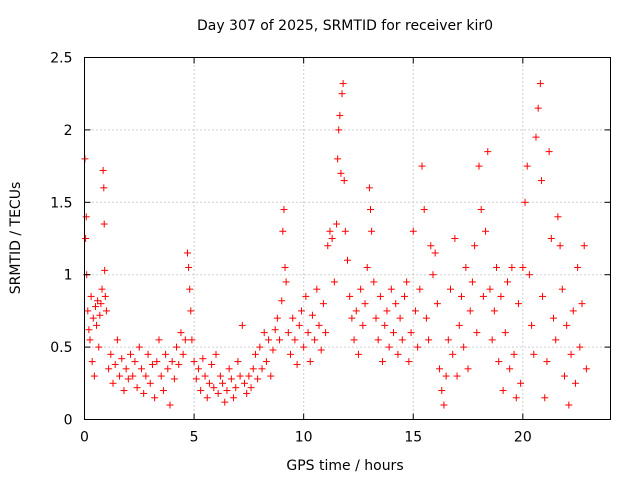 This screenshot has height=480, width=640. What do you see at coordinates (68, 131) in the screenshot?
I see `y-tick-label: 2` at bounding box center [68, 131].